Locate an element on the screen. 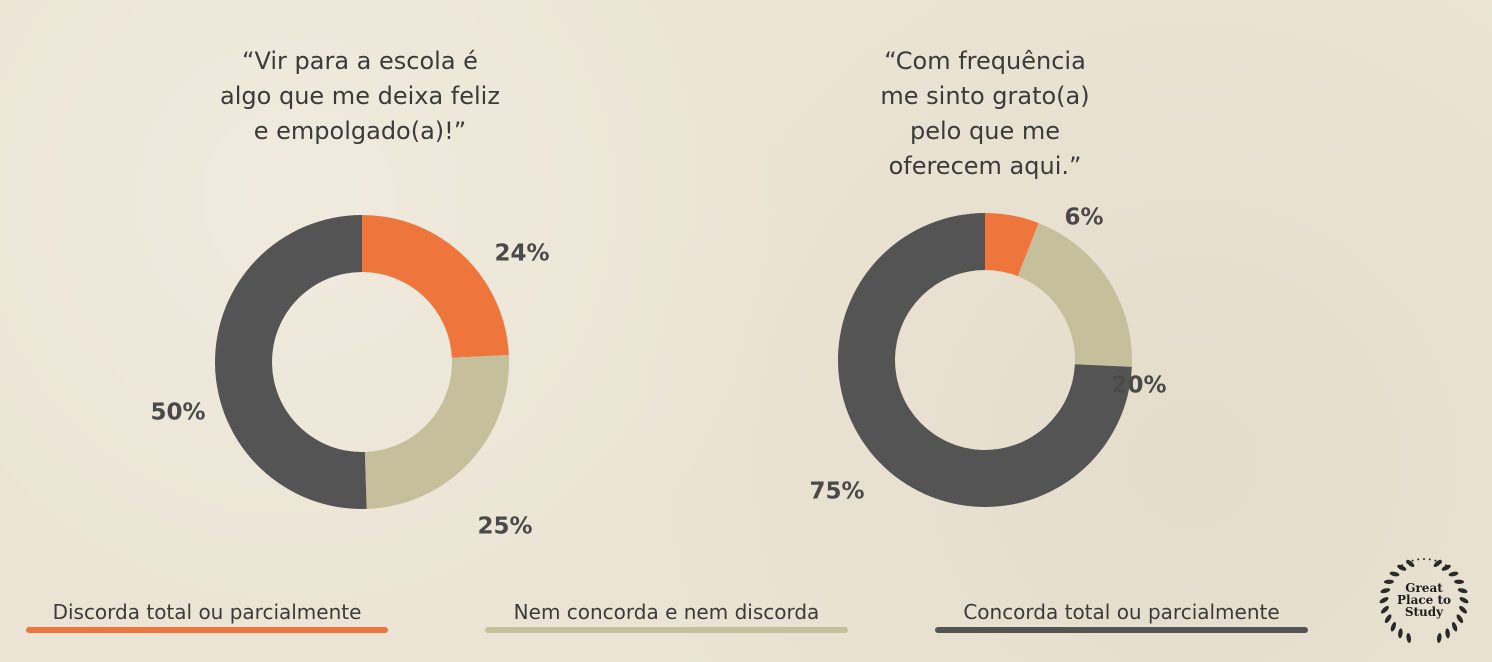 The image size is (1492, 662). chart-1-title-line: “Vir para a escola é is located at coordinates (360, 61).